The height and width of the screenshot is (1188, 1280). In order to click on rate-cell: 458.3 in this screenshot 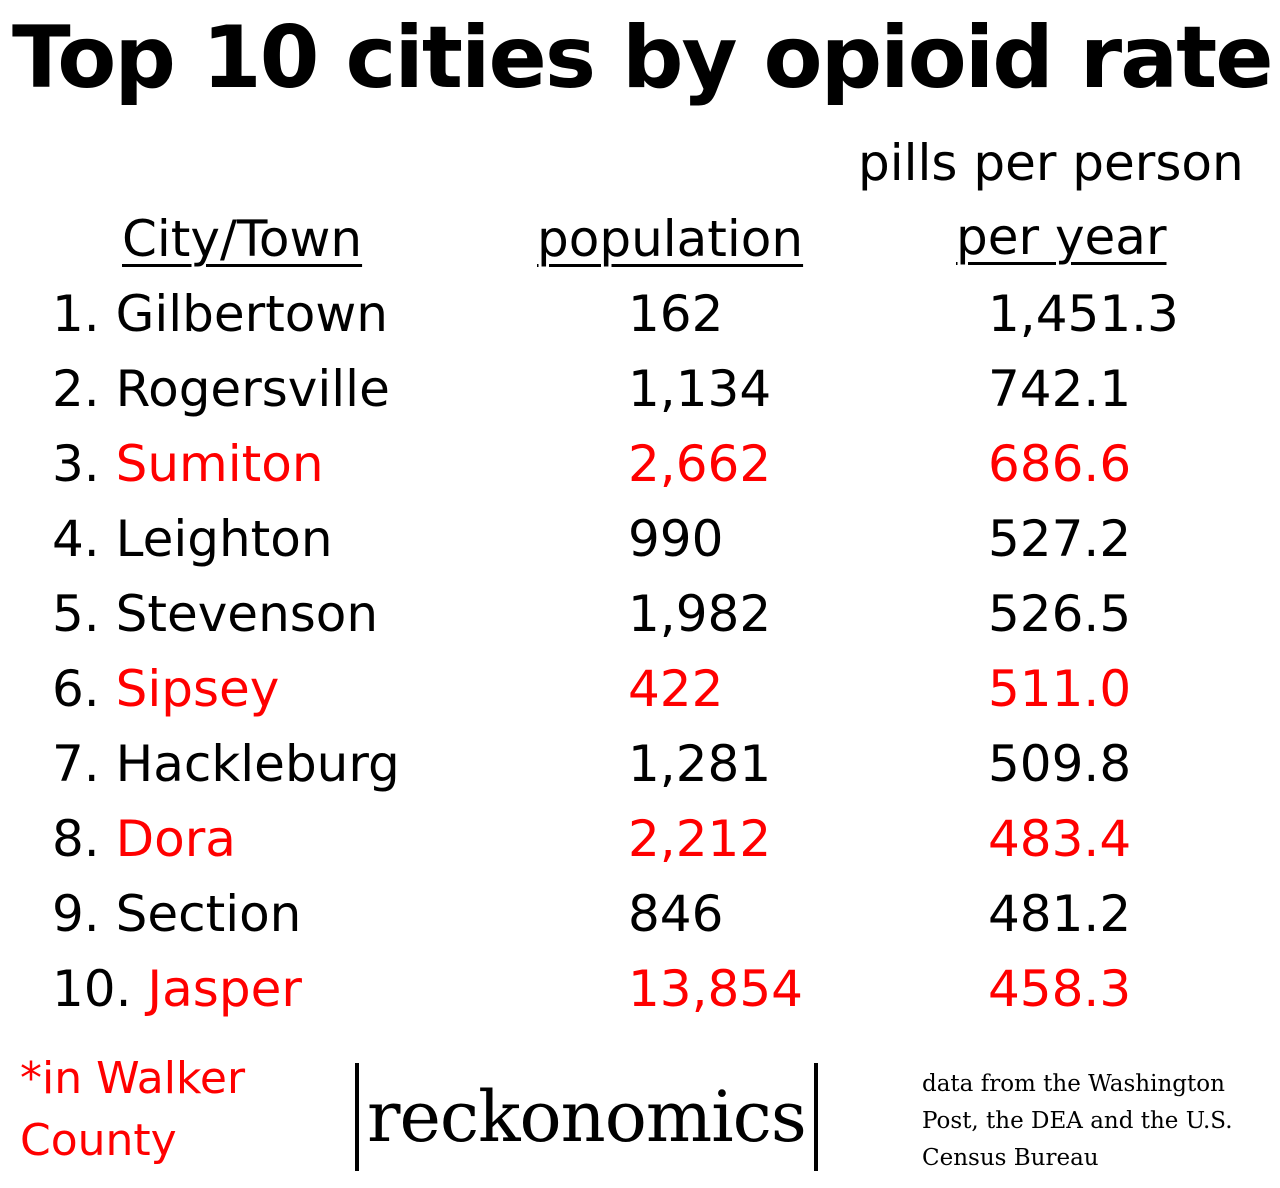, I will do `click(1060, 989)`.